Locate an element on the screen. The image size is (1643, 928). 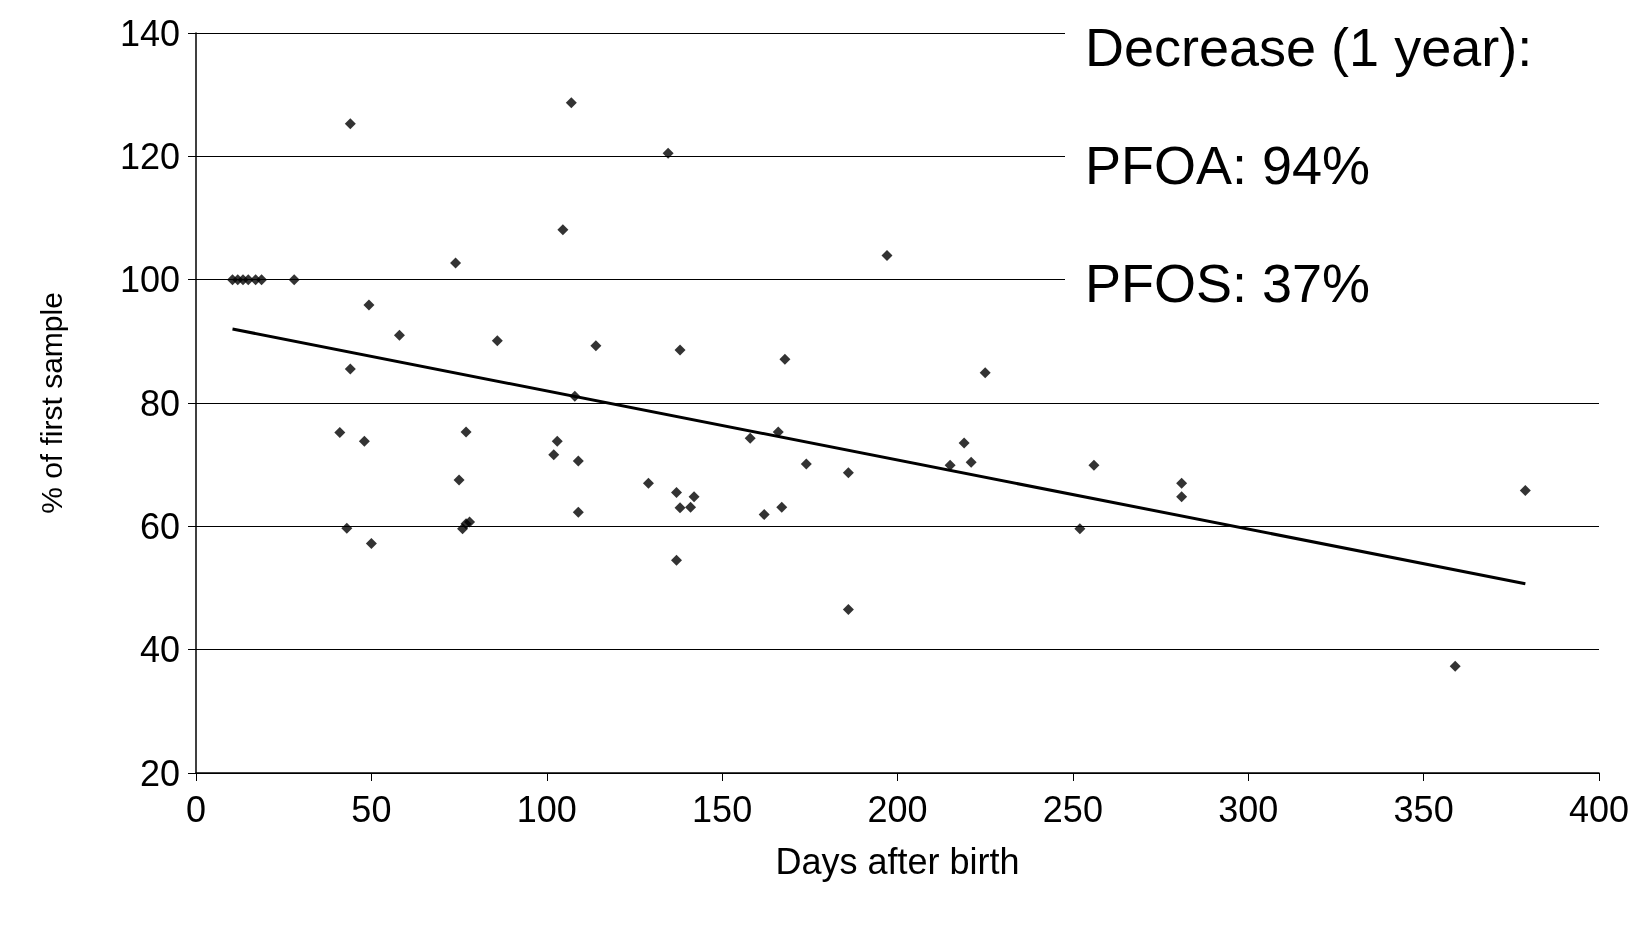
x-tick-label: 100 is located at coordinates (546, 809).